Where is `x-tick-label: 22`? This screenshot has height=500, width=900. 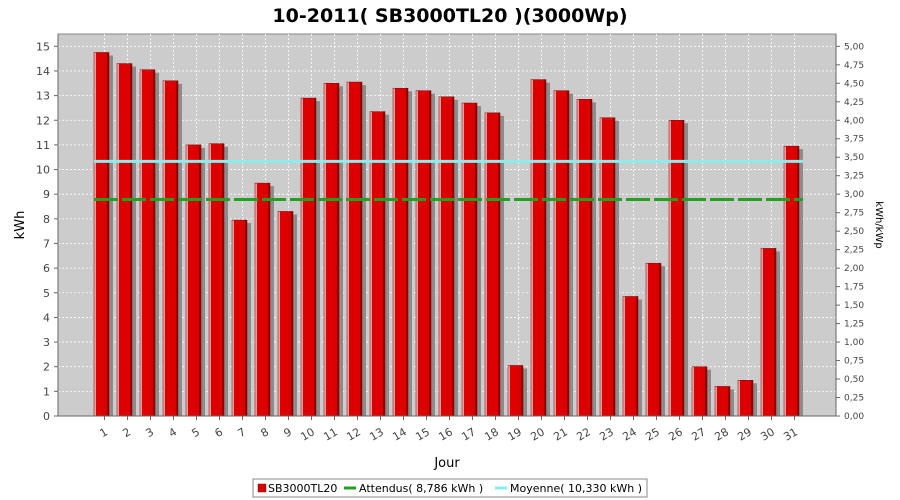 x-tick-label: 22 is located at coordinates (583, 434).